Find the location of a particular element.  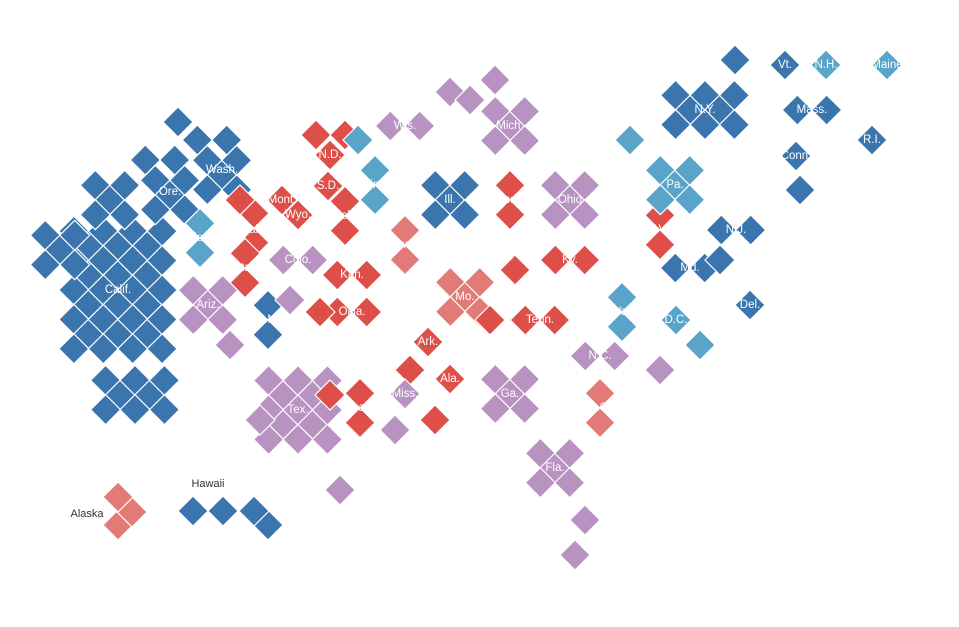

state-d-c is located at coordinates (688, 332).